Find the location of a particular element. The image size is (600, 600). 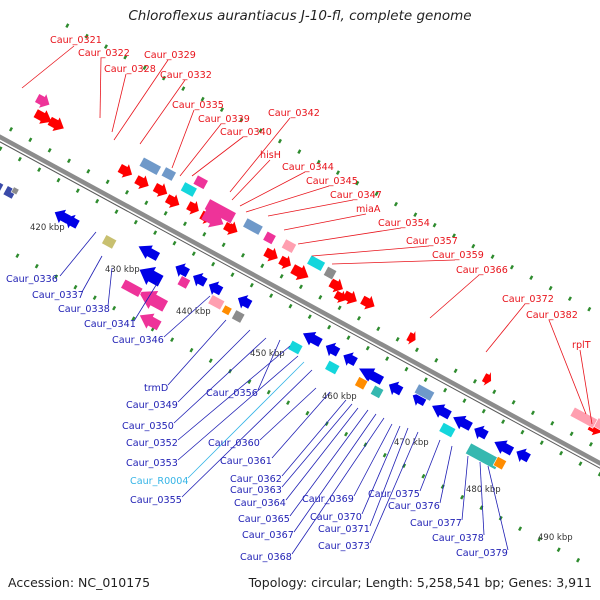

forward-gene-label: Caur_0354 is located at coordinates (404, 223).